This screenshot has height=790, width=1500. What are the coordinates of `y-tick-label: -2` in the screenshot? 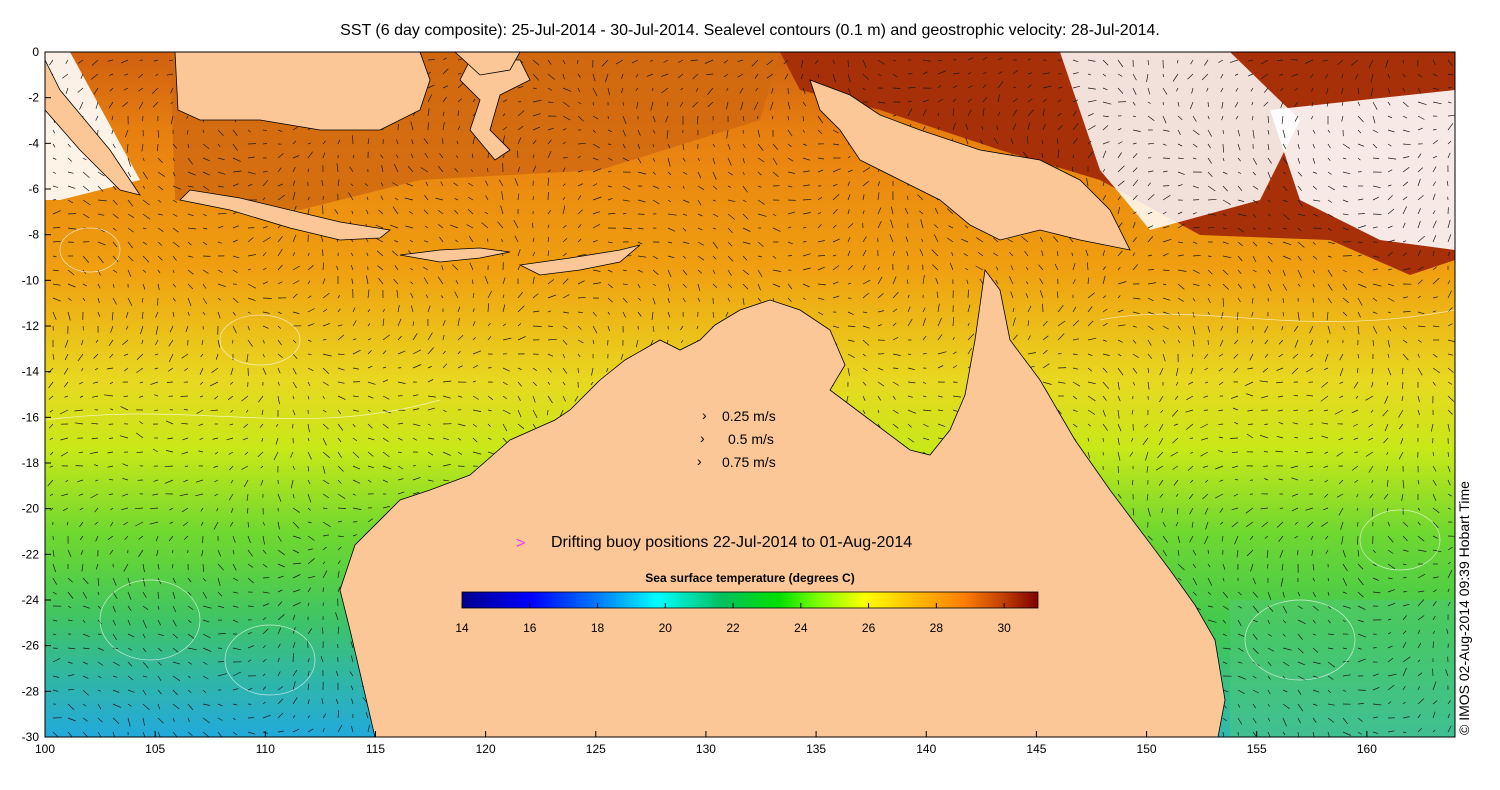 It's located at (33, 98).